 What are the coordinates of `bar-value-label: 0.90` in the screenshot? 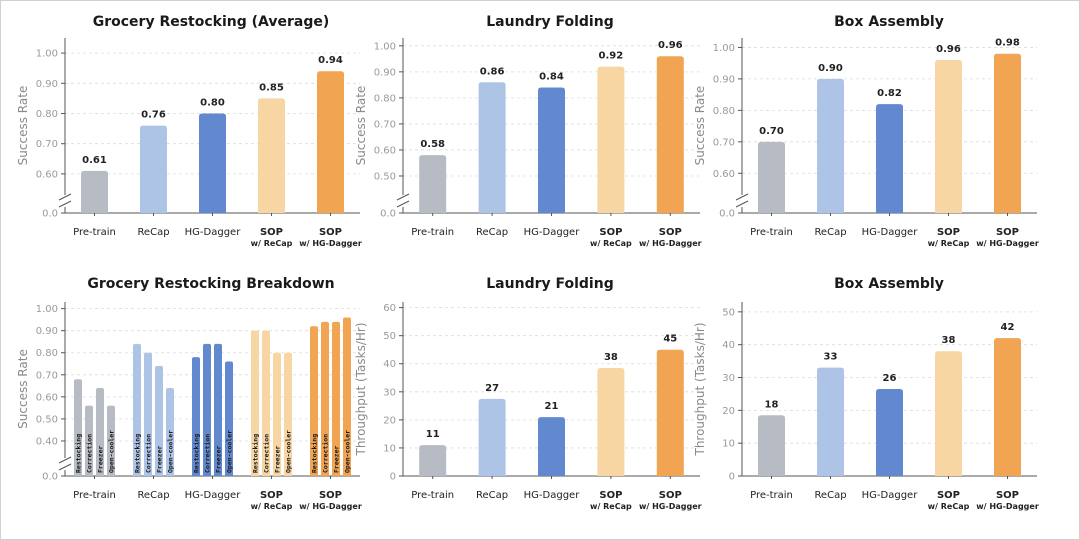 It's located at (830, 68).